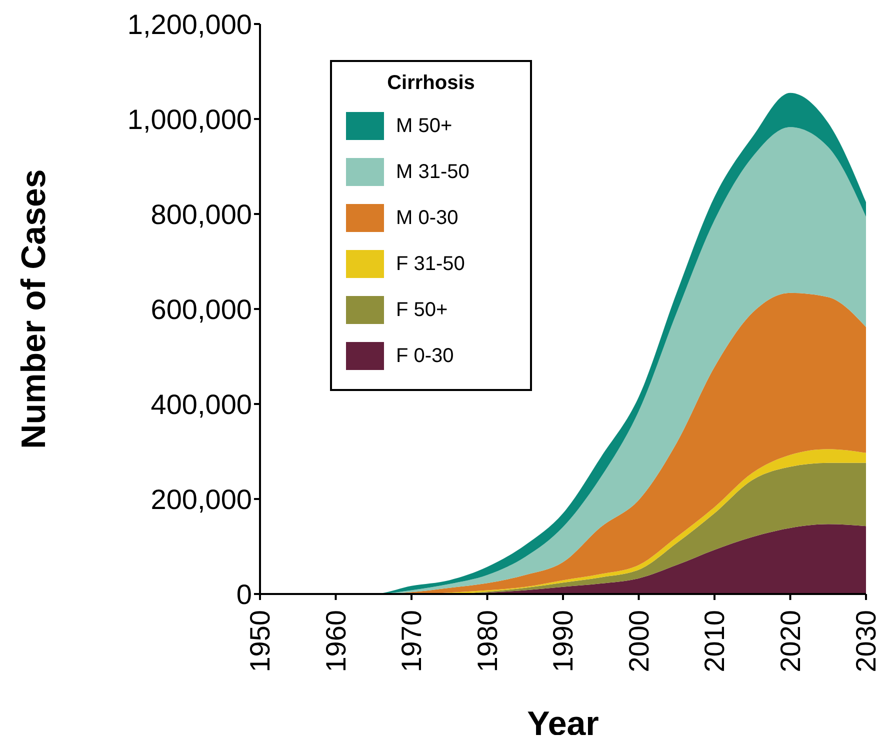  What do you see at coordinates (201, 404) in the screenshot?
I see `y-tick-label: 400,000` at bounding box center [201, 404].